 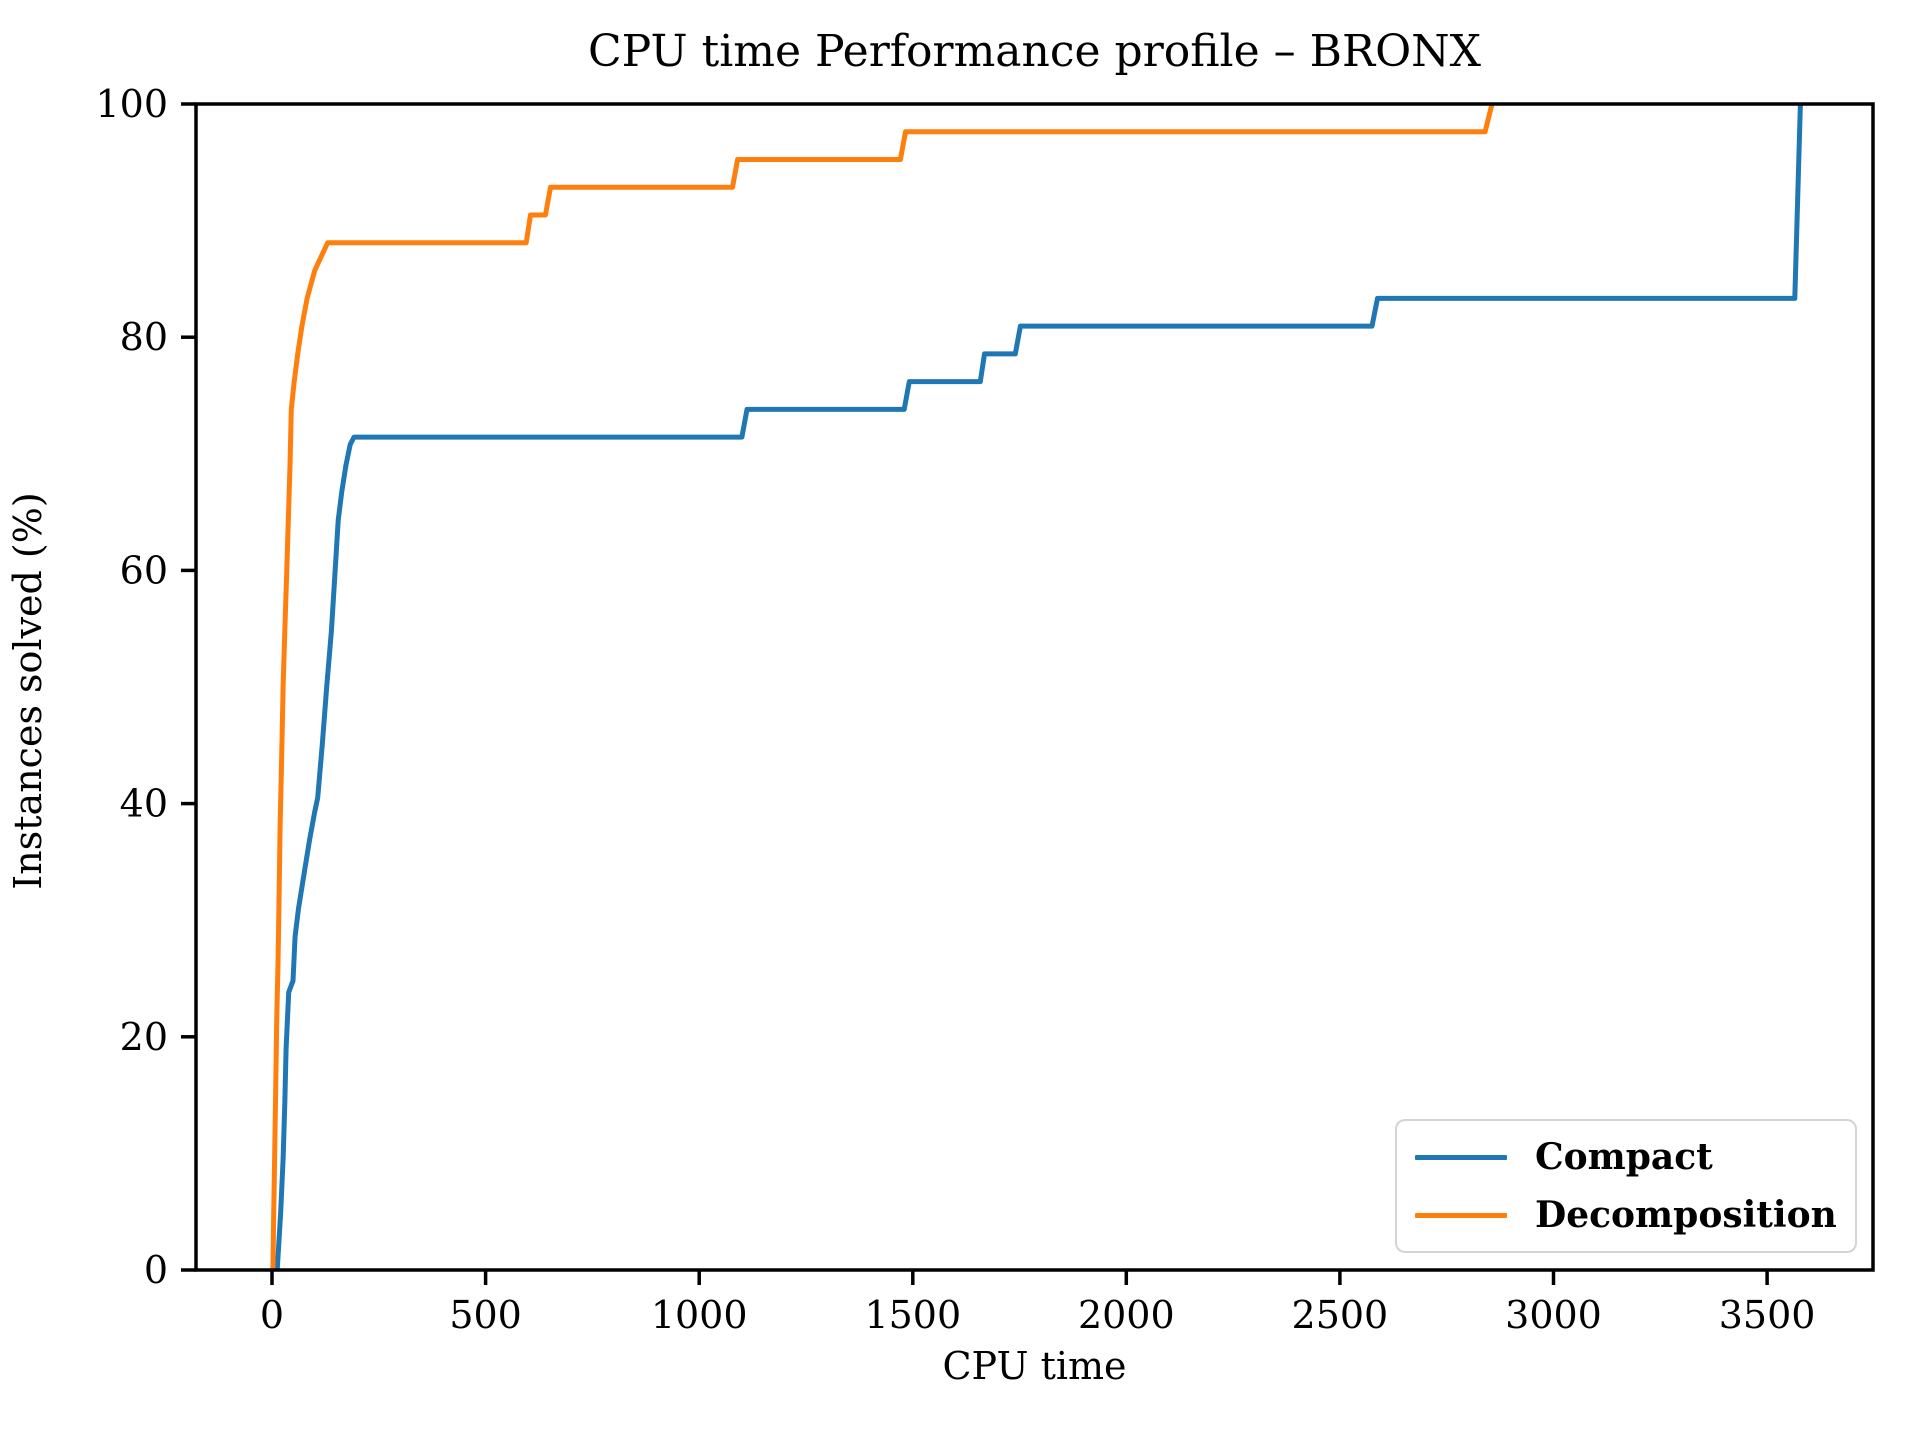 What do you see at coordinates (1126, 1315) in the screenshot?
I see `x-tick-label: 2000` at bounding box center [1126, 1315].